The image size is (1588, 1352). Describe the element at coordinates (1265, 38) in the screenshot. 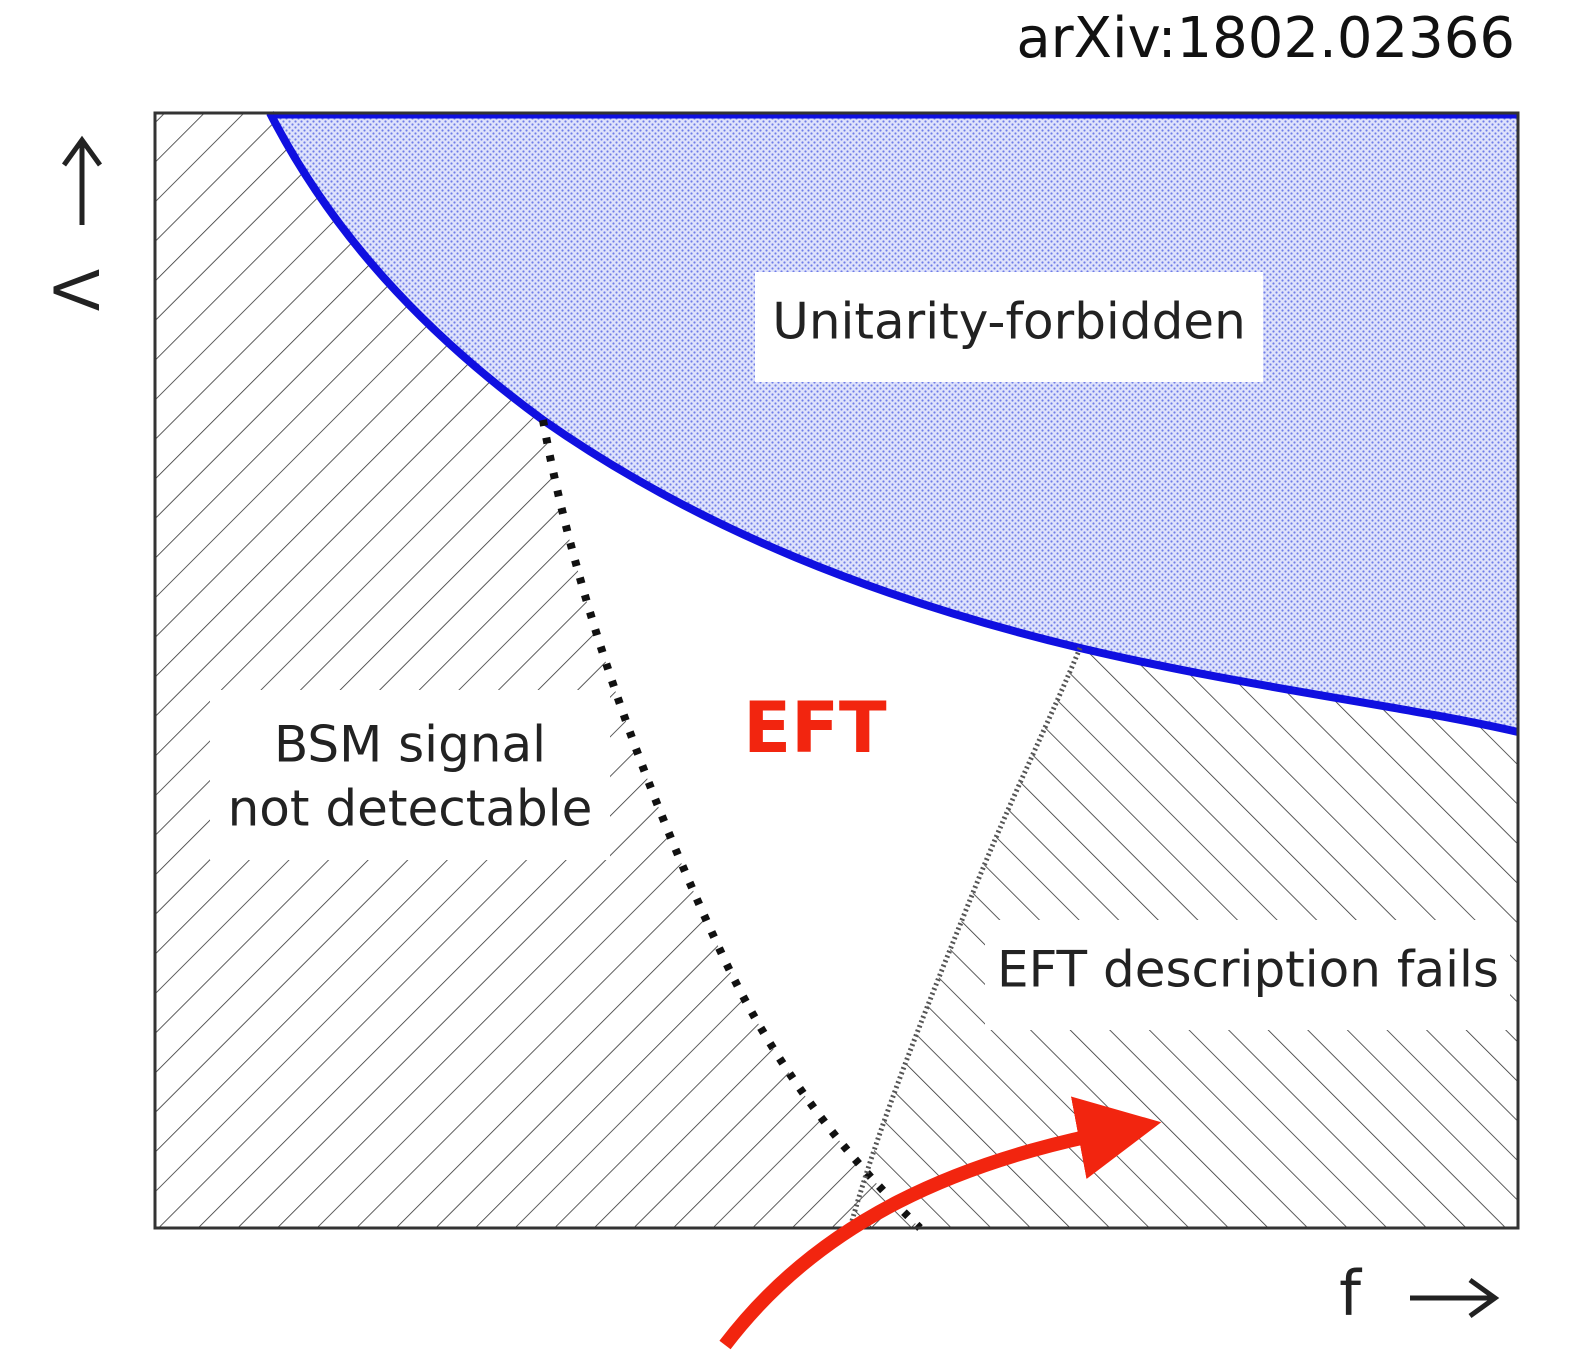

I see `reference: arXiv:1802.02366` at that location.